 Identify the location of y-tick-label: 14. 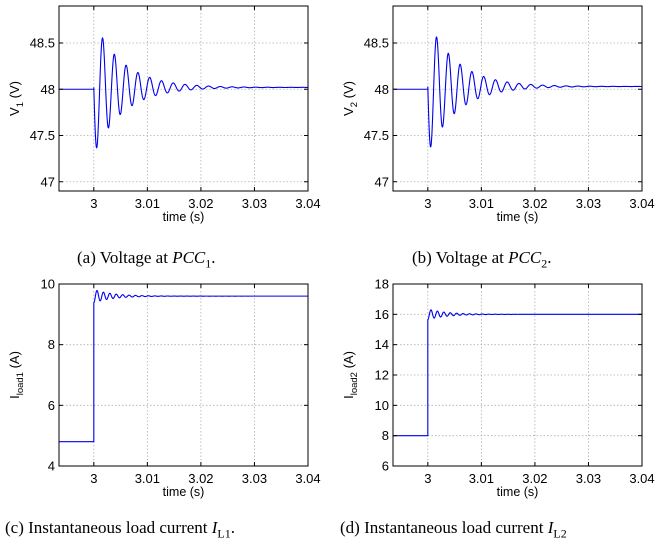
(382, 344).